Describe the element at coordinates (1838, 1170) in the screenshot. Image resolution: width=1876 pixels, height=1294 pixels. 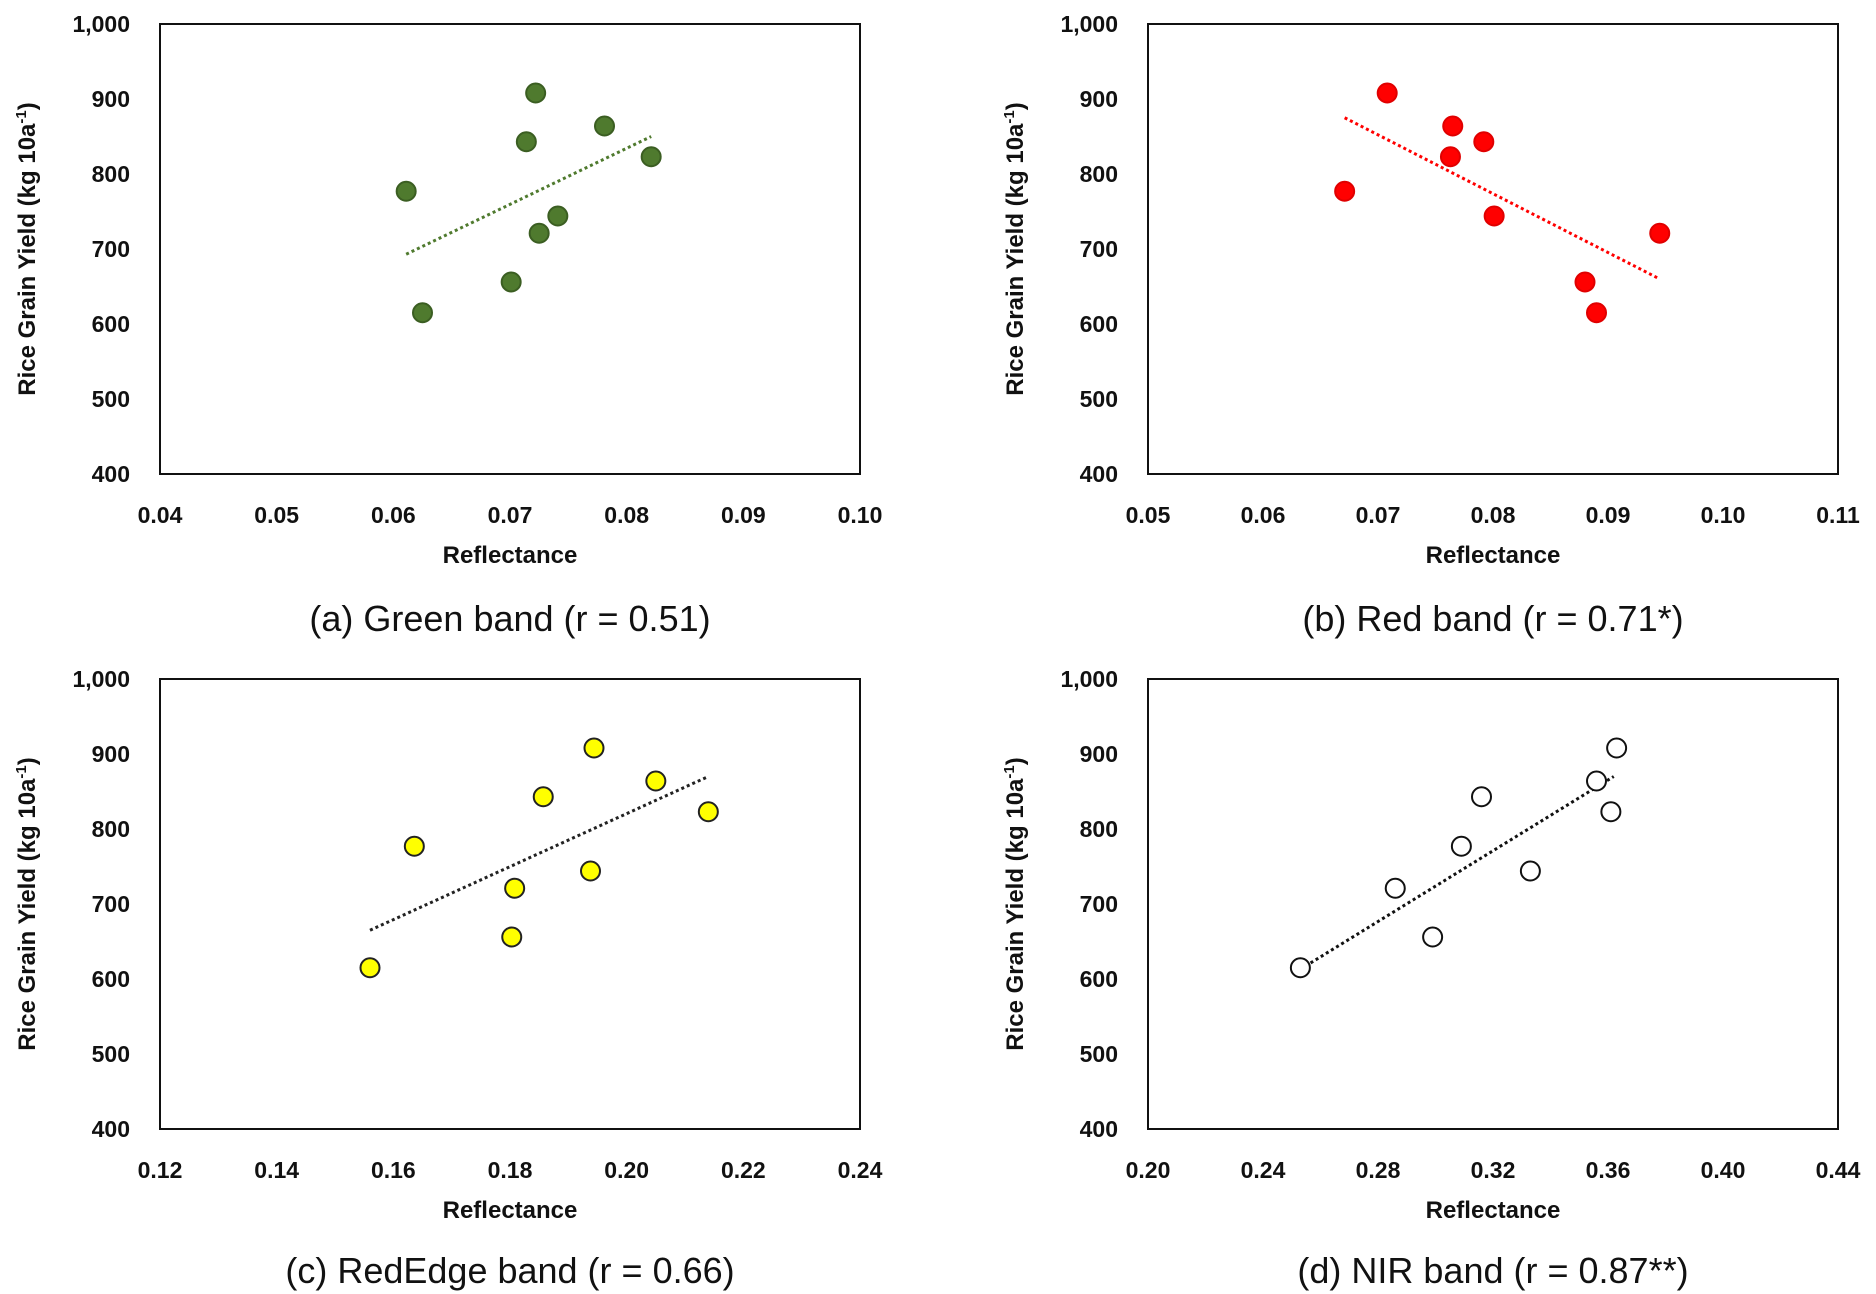
I see `x-tick-label: 0.44` at that location.